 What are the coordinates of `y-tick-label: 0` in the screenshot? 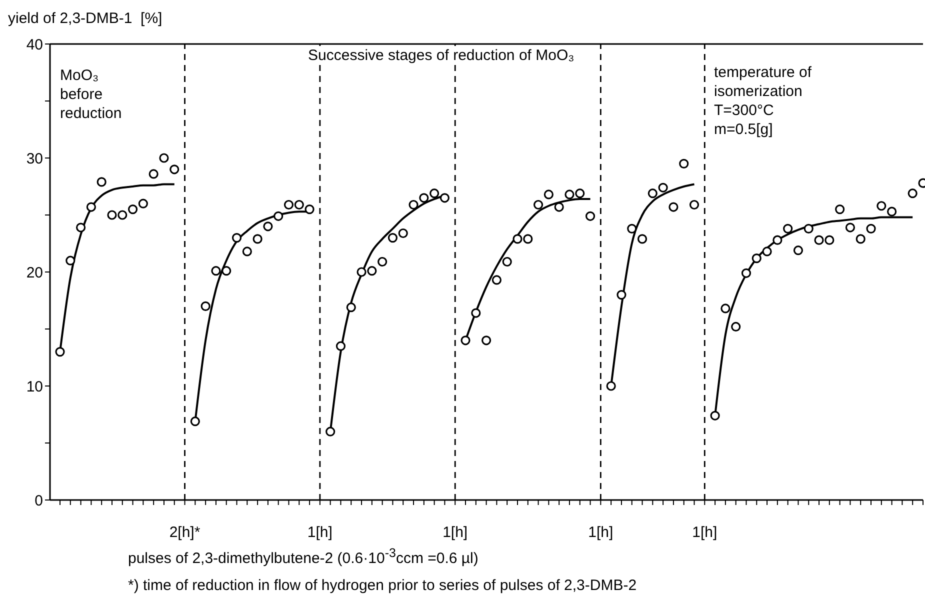 It's located at (38, 501).